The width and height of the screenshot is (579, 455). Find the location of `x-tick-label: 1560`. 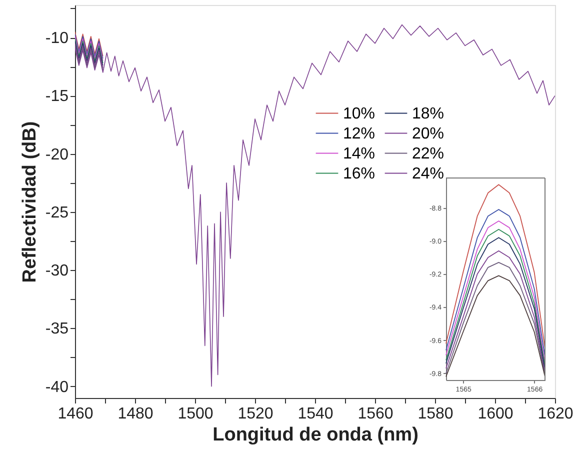

x-tick-label: 1560 is located at coordinates (376, 414).